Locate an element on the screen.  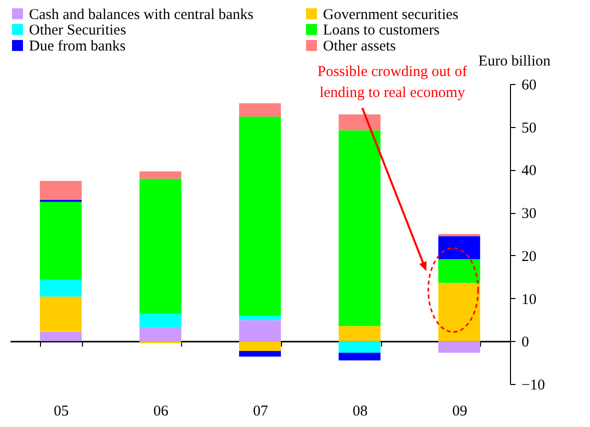
x-tick-label: 08 is located at coordinates (360, 412).